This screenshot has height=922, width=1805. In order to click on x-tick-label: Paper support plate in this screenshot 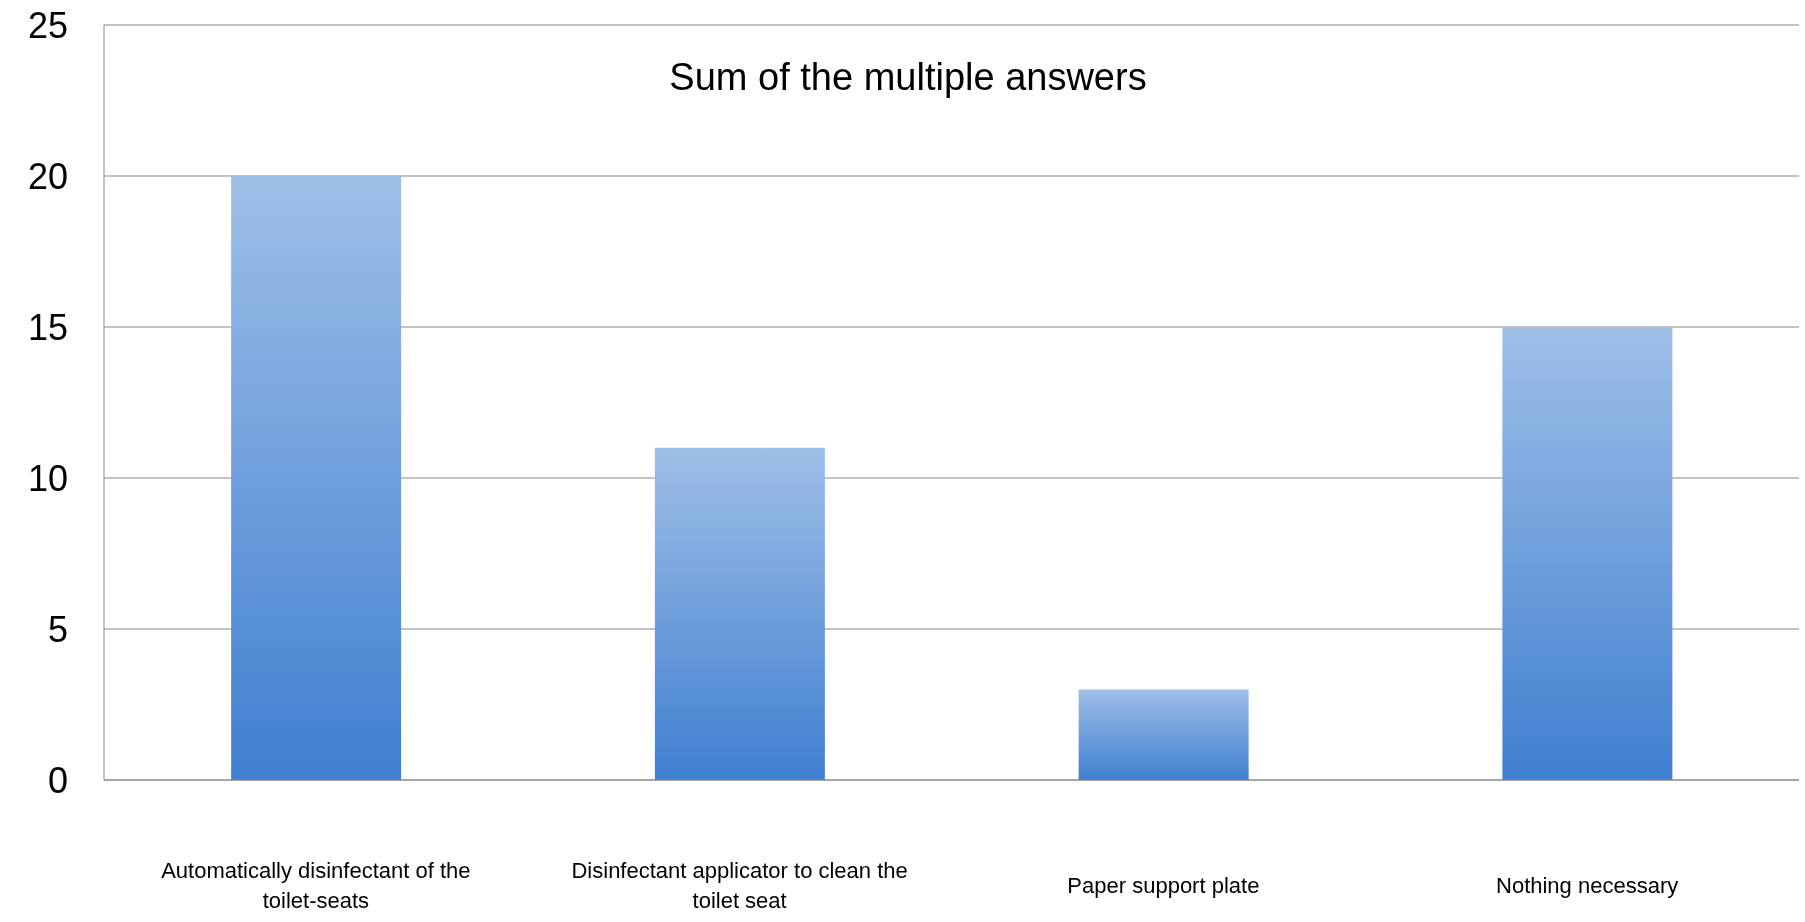, I will do `click(1163, 885)`.